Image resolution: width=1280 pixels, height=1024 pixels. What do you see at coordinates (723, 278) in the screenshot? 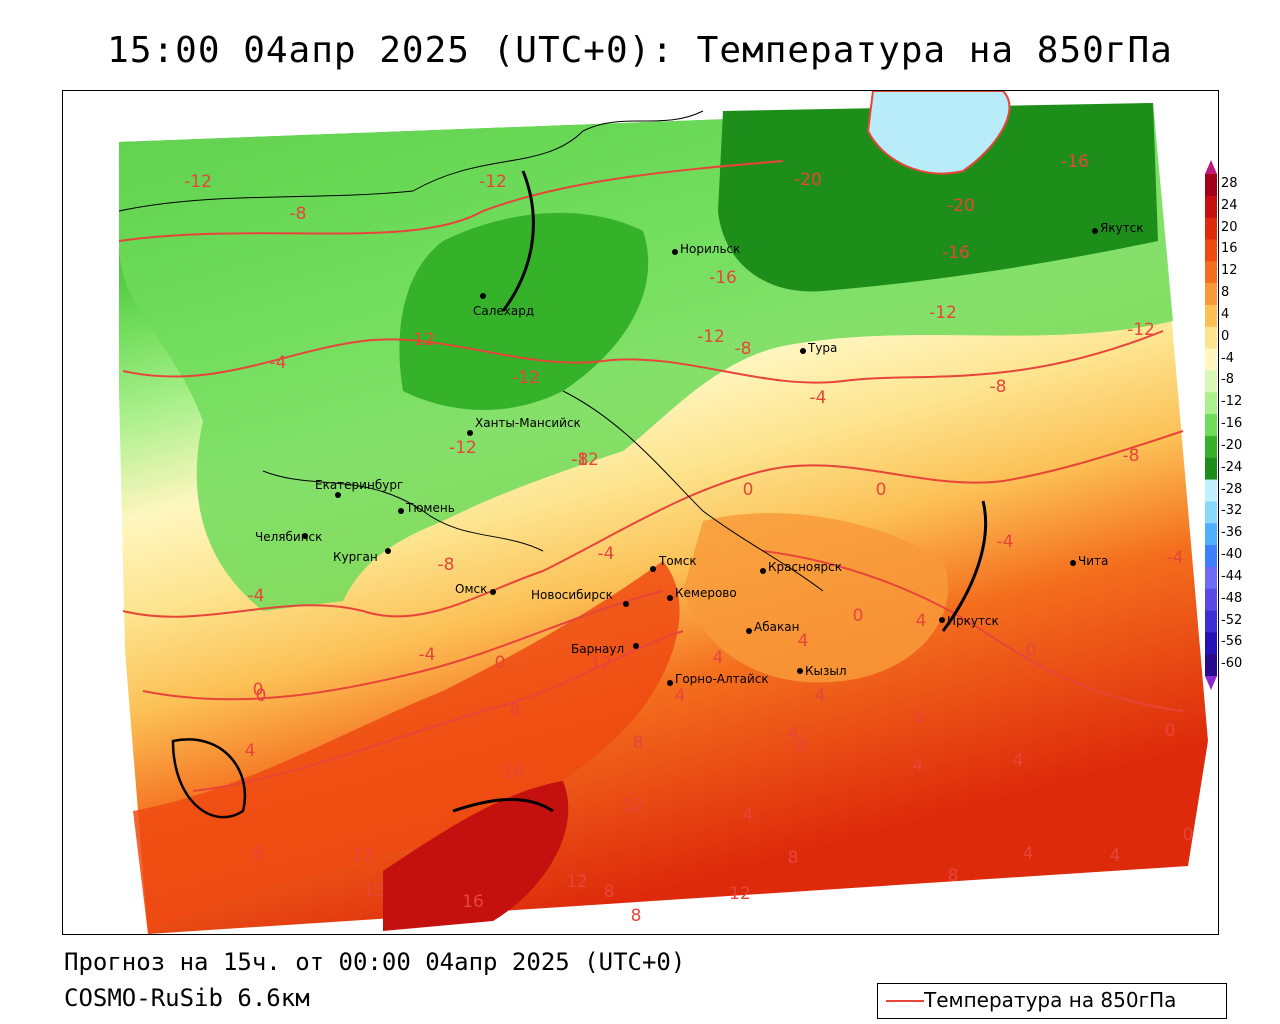
I see `iso-label: -16` at bounding box center [723, 278].